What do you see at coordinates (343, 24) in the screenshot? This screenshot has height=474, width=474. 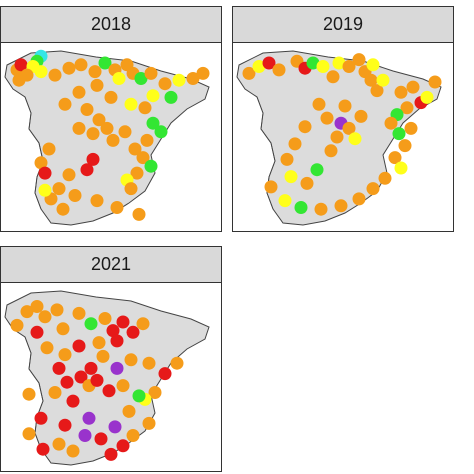 I see `facet-title-2019: 2019` at bounding box center [343, 24].